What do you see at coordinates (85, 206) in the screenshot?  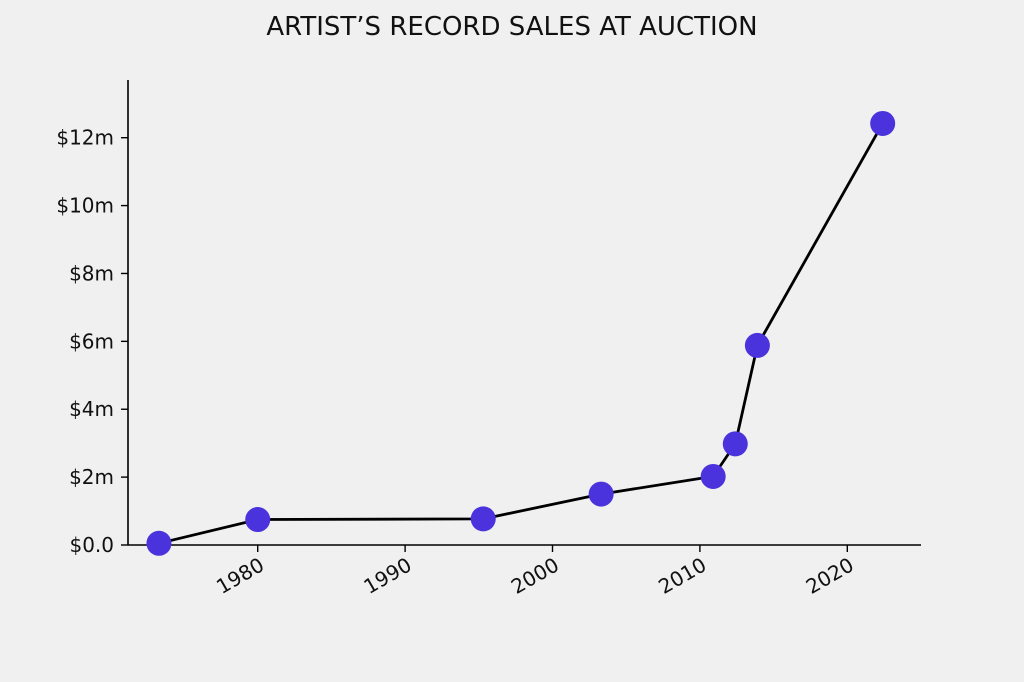 I see `y-tick-label: $10m` at bounding box center [85, 206].